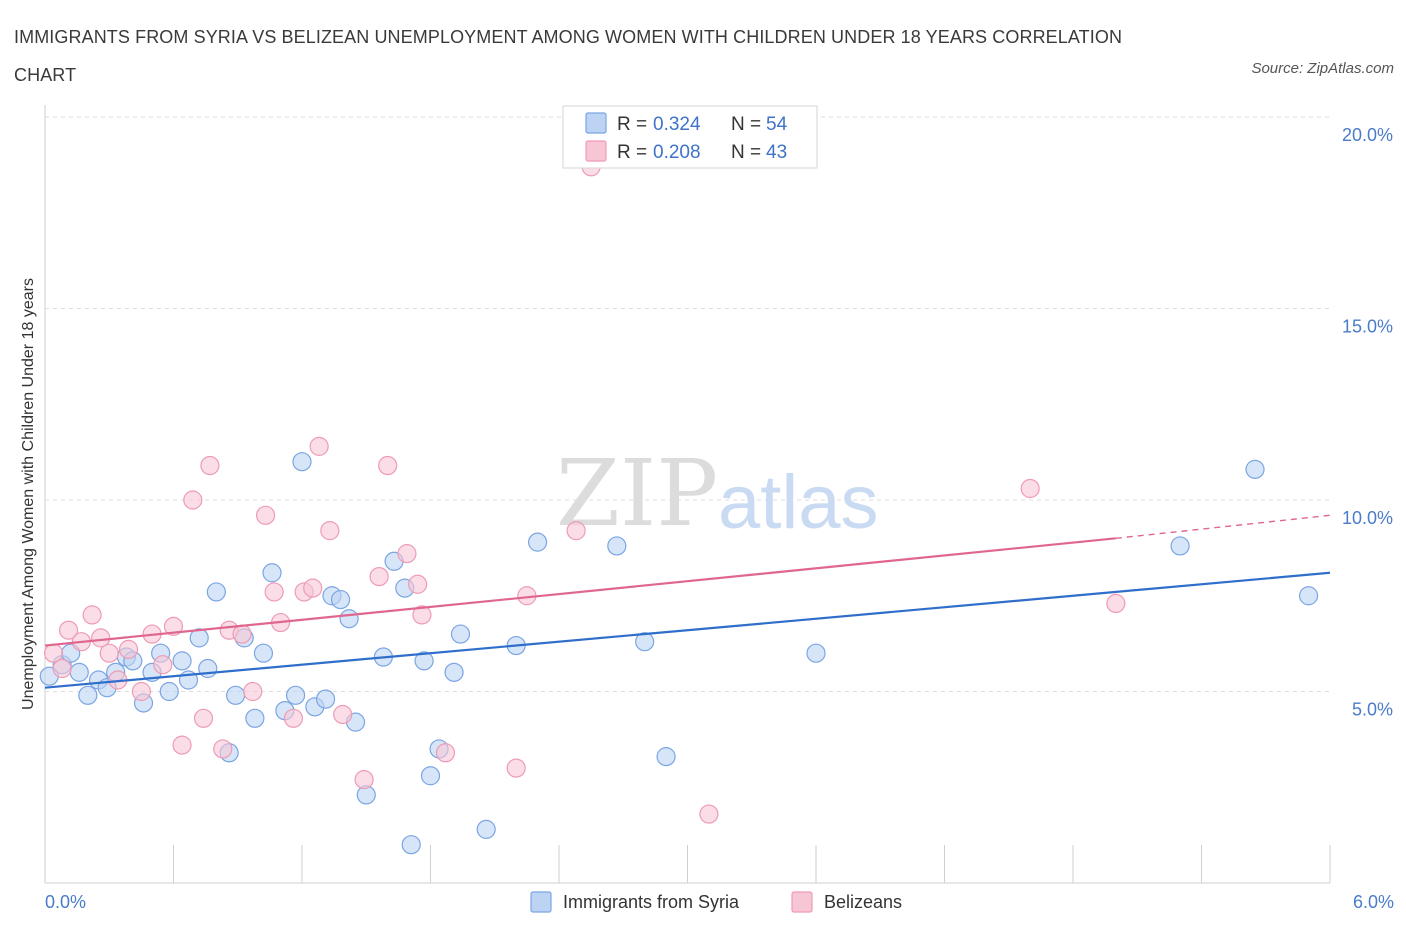 This screenshot has width=1406, height=930. I want to click on y-tick-labels: 5.0% 10.0% 15.0% 20.0%, so click(1367, 422).